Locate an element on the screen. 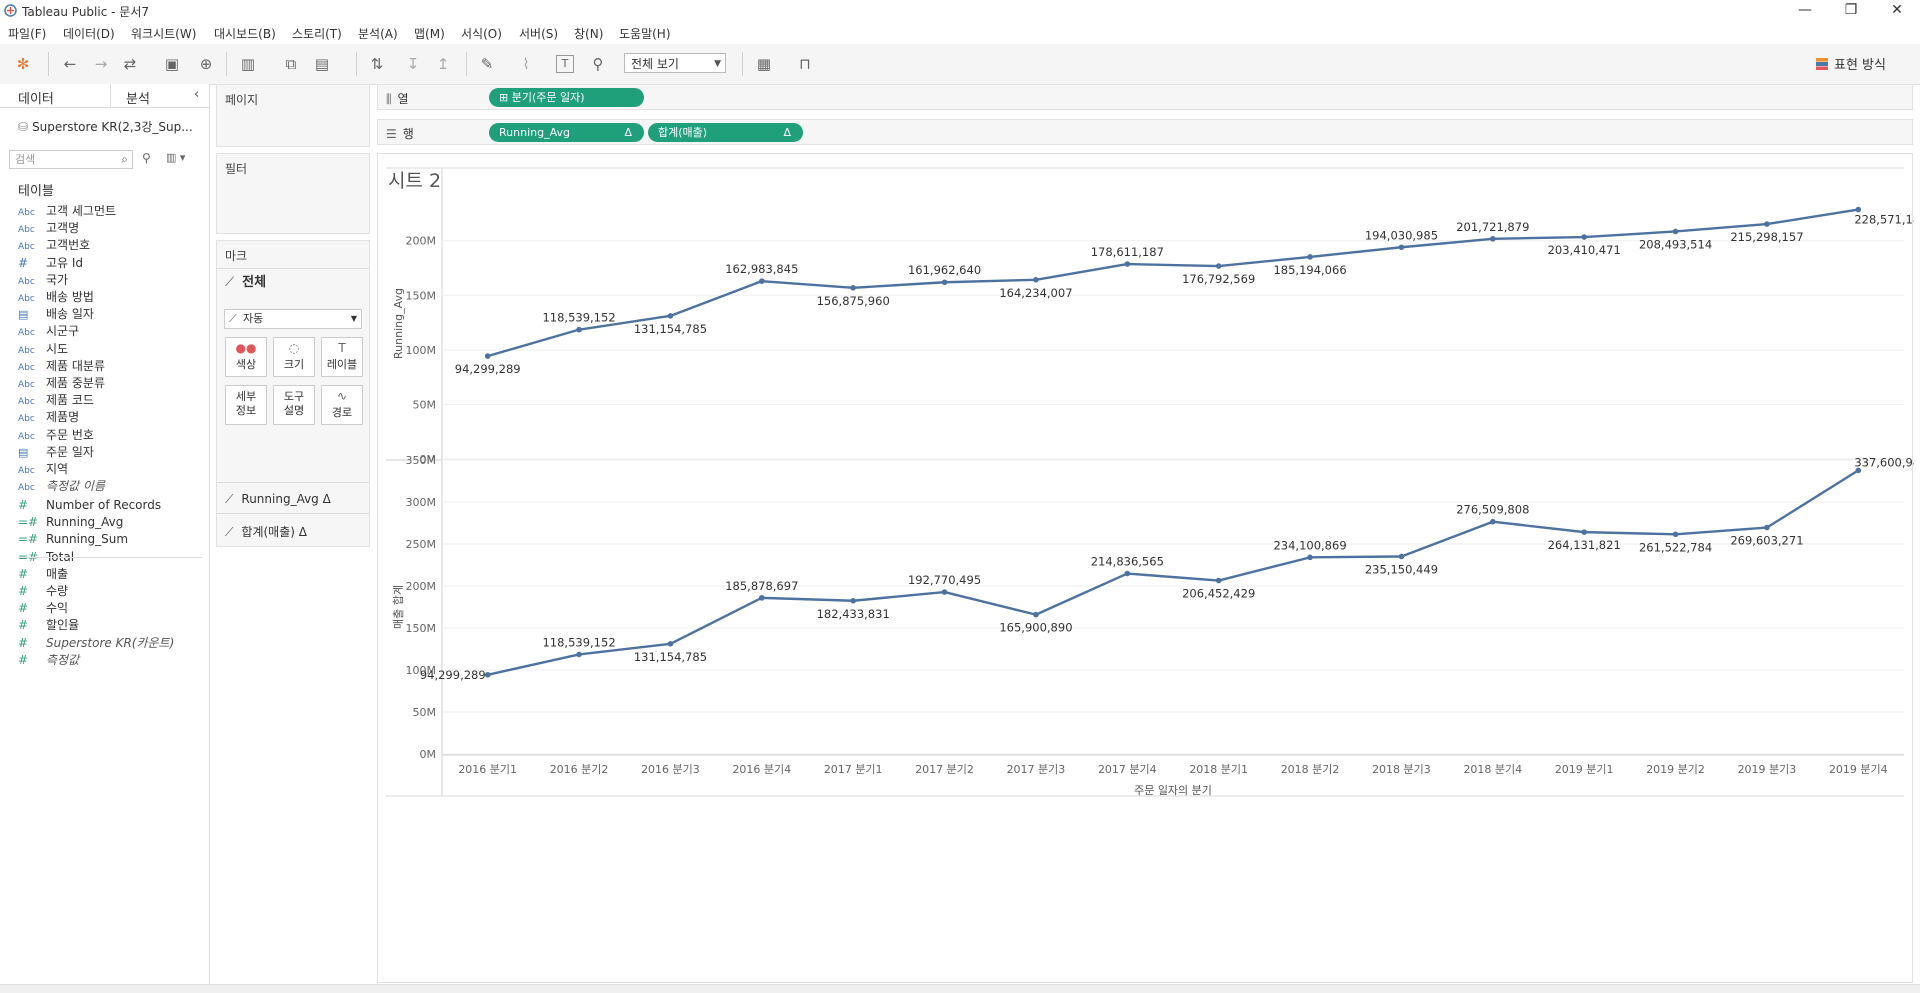 The image size is (1920, 993). menu-story: 스토리(T) is located at coordinates (317, 34).